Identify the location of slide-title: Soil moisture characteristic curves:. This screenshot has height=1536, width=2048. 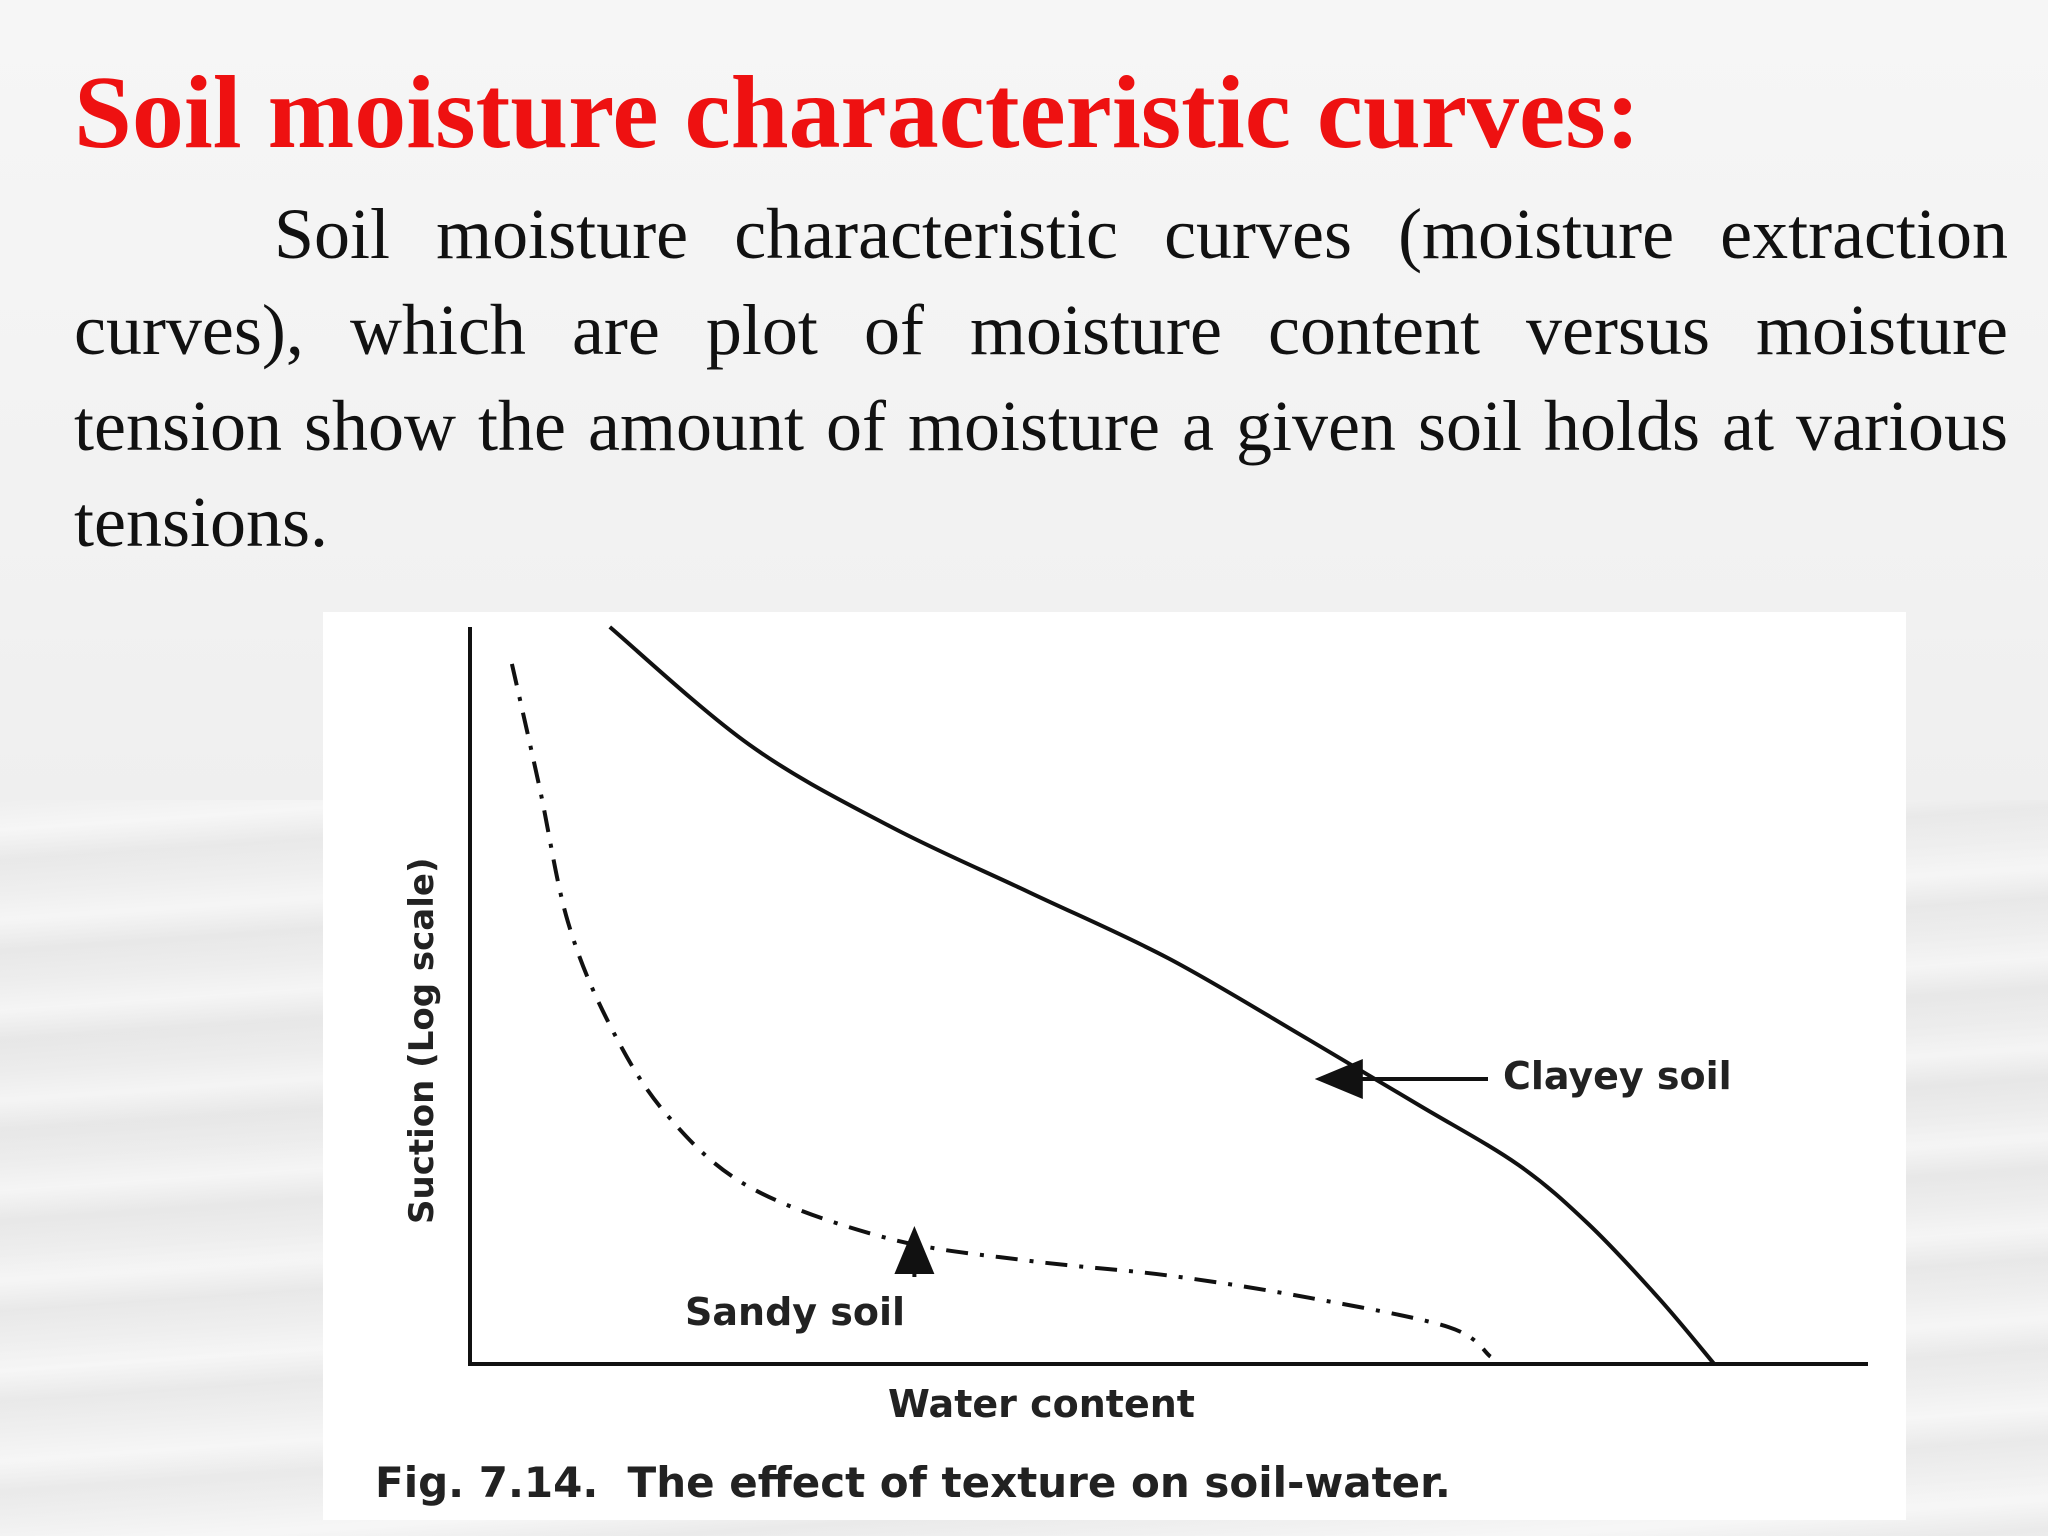
(857, 112).